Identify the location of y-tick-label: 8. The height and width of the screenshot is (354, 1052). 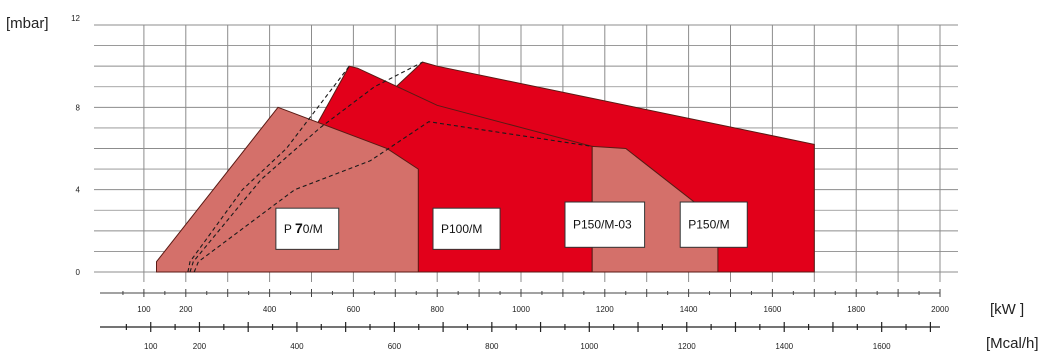
(78, 107).